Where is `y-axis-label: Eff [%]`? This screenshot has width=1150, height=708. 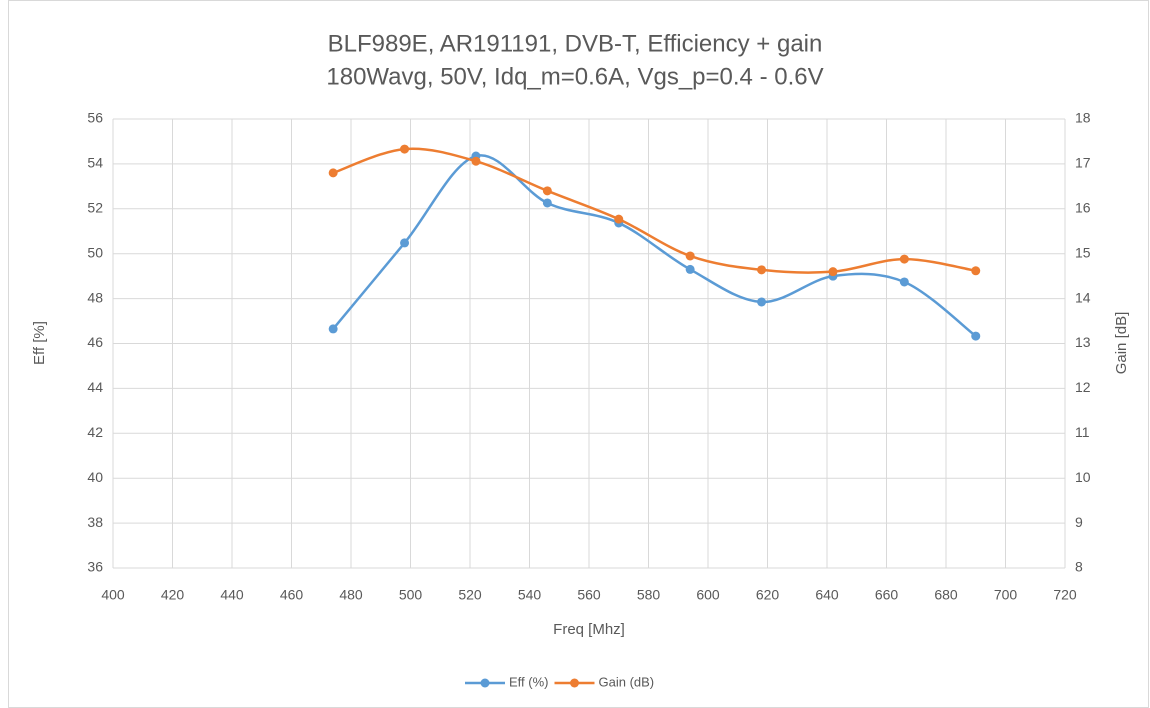
y-axis-label: Eff [%] is located at coordinates (39, 343).